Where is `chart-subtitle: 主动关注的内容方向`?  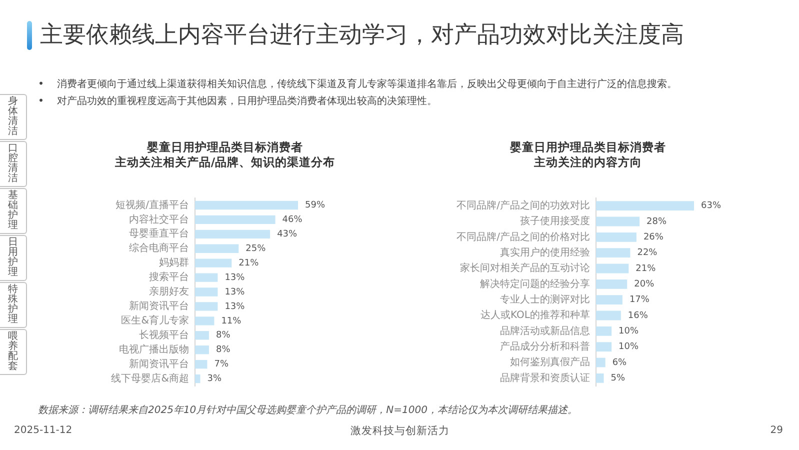
chart-subtitle: 主动关注的内容方向 is located at coordinates (588, 162).